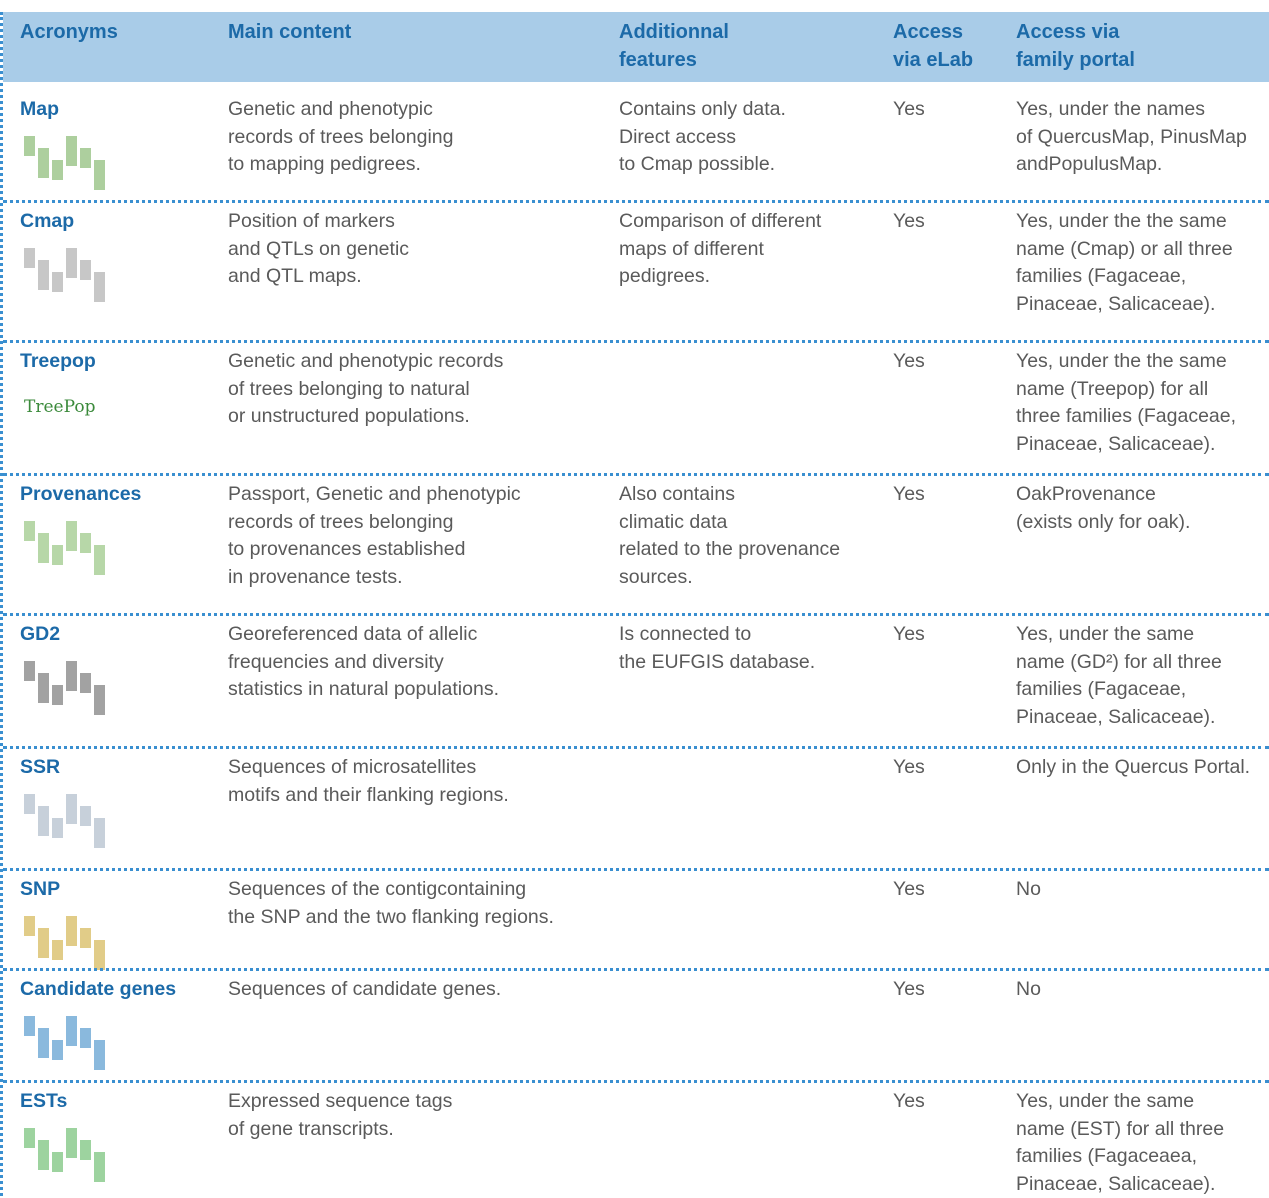 The width and height of the screenshot is (1269, 1198). Describe the element at coordinates (40, 768) in the screenshot. I see `acronym: SSR` at that location.